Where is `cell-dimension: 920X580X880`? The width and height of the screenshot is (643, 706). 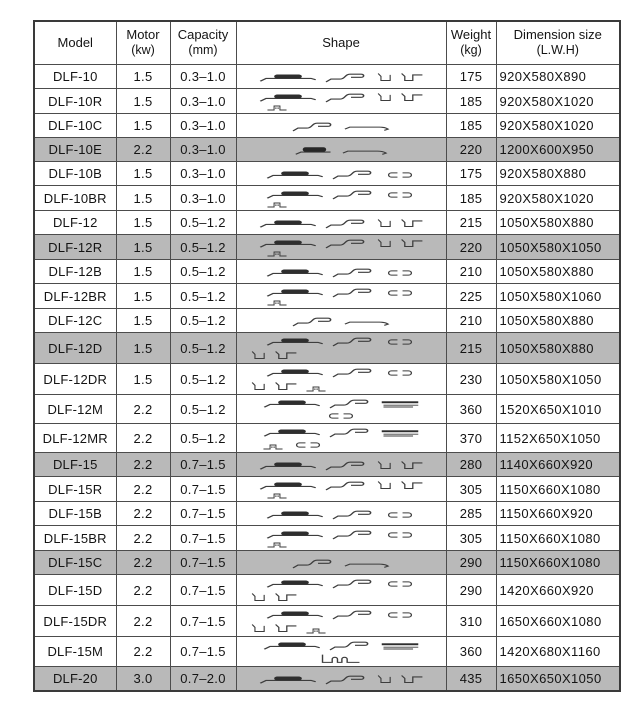 cell-dimension: 920X580X880 is located at coordinates (558, 173).